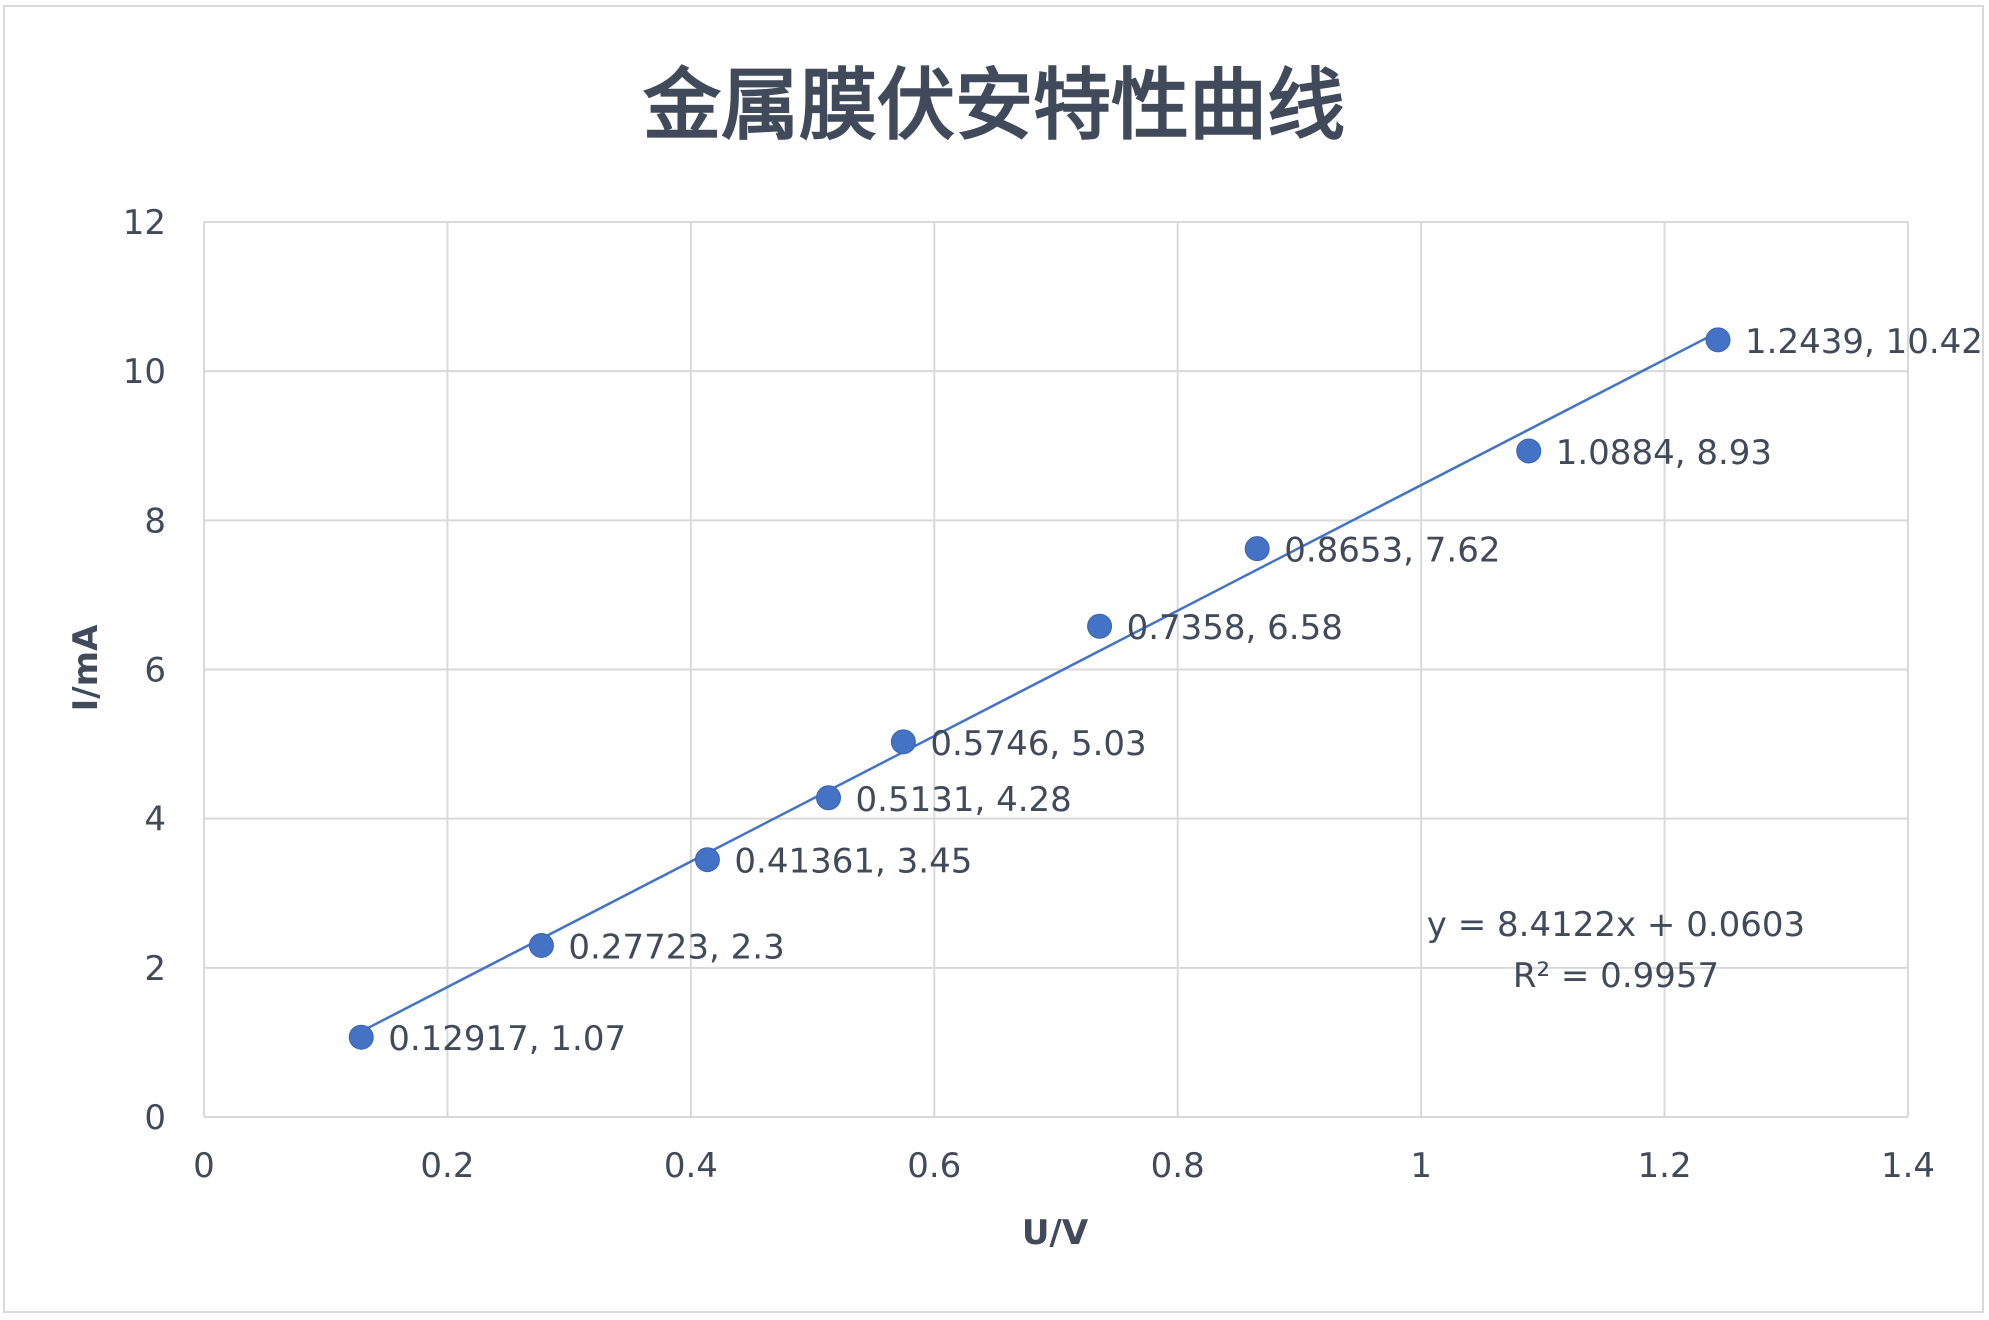 The image size is (1989, 1320). Describe the element at coordinates (144, 223) in the screenshot. I see `y-tick-label: 12` at that location.